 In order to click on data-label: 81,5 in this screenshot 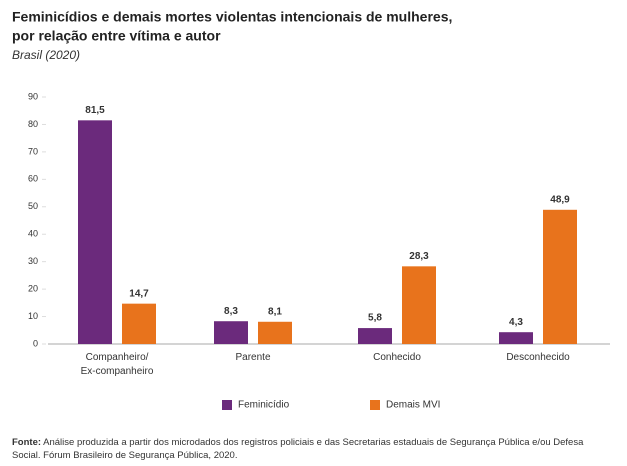, I will do `click(95, 110)`.